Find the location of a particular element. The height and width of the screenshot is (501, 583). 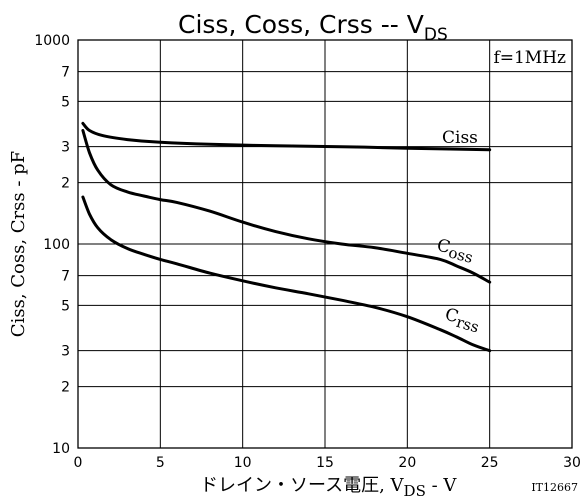

series-label-ciss: Ciss is located at coordinates (460, 138).